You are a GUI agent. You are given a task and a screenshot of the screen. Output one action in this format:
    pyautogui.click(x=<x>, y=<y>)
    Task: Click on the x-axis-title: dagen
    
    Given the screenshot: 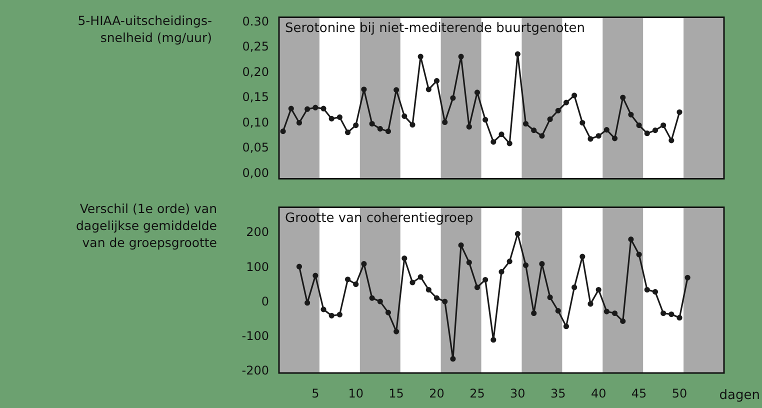 What is the action you would take?
    pyautogui.click(x=739, y=395)
    